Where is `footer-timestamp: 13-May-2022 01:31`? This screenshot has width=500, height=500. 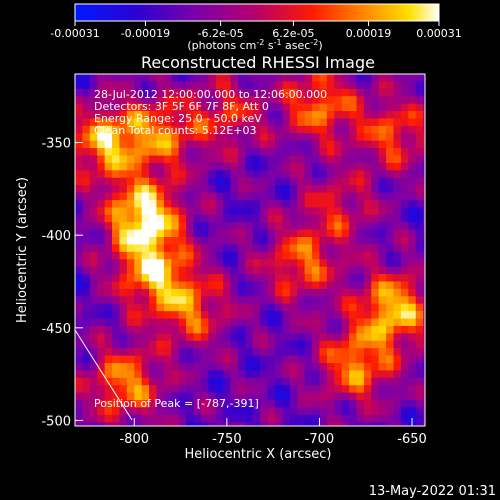 footer-timestamp: 13-May-2022 01:31 is located at coordinates (432, 491).